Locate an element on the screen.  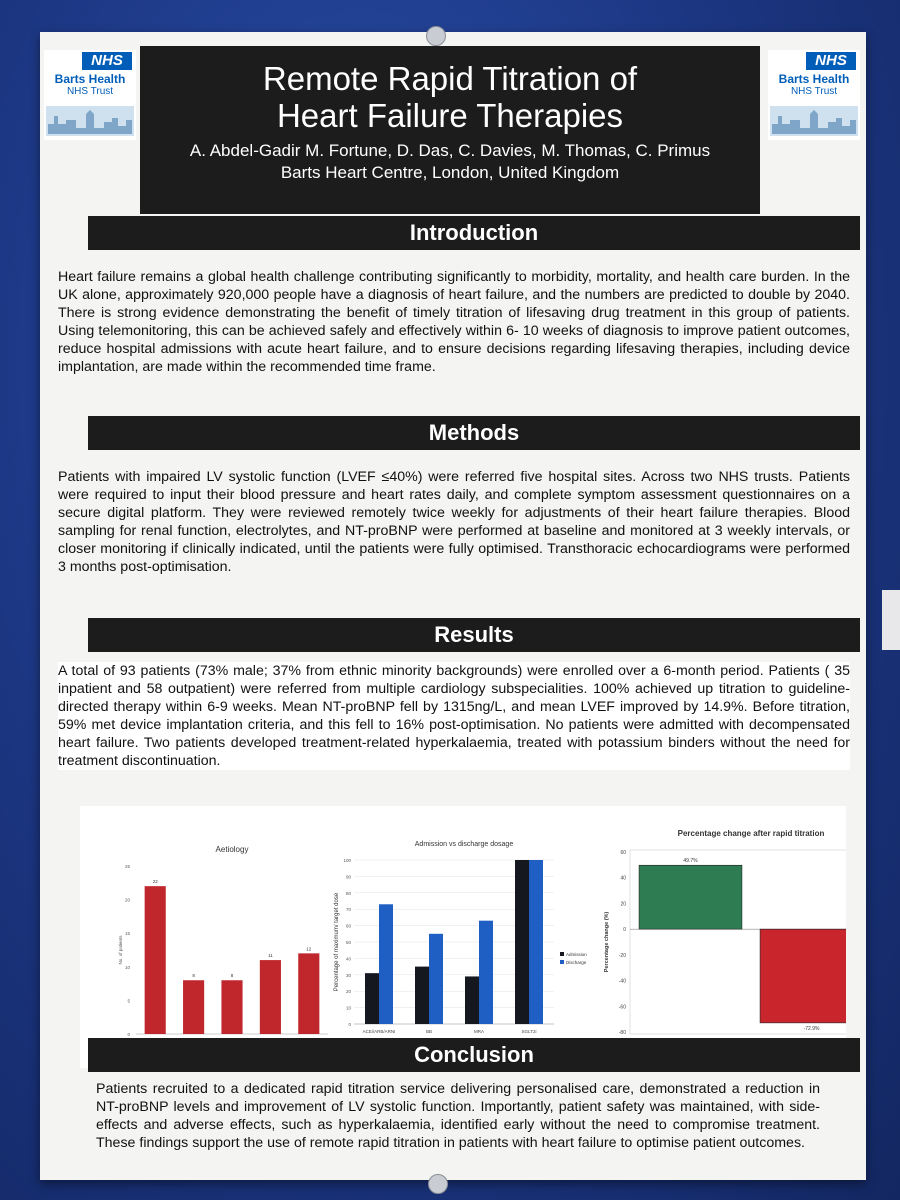
y-axis-label: Percentage change (%) is located at coordinates (607, 942).